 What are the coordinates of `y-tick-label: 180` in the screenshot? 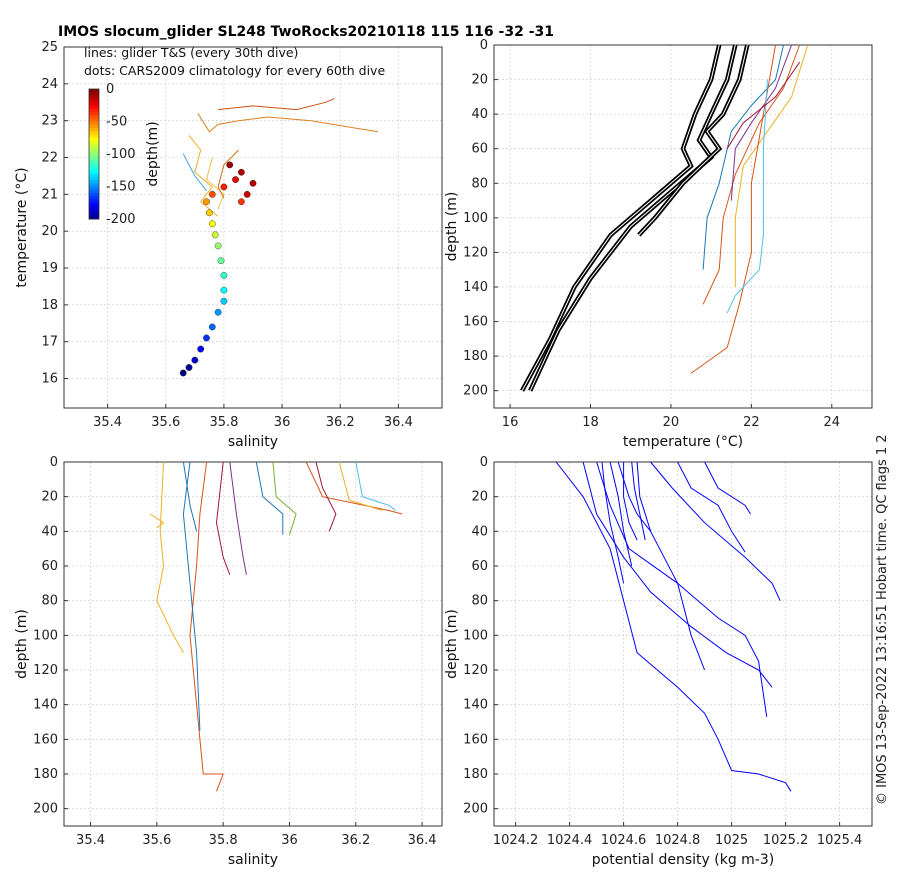 It's located at (475, 774).